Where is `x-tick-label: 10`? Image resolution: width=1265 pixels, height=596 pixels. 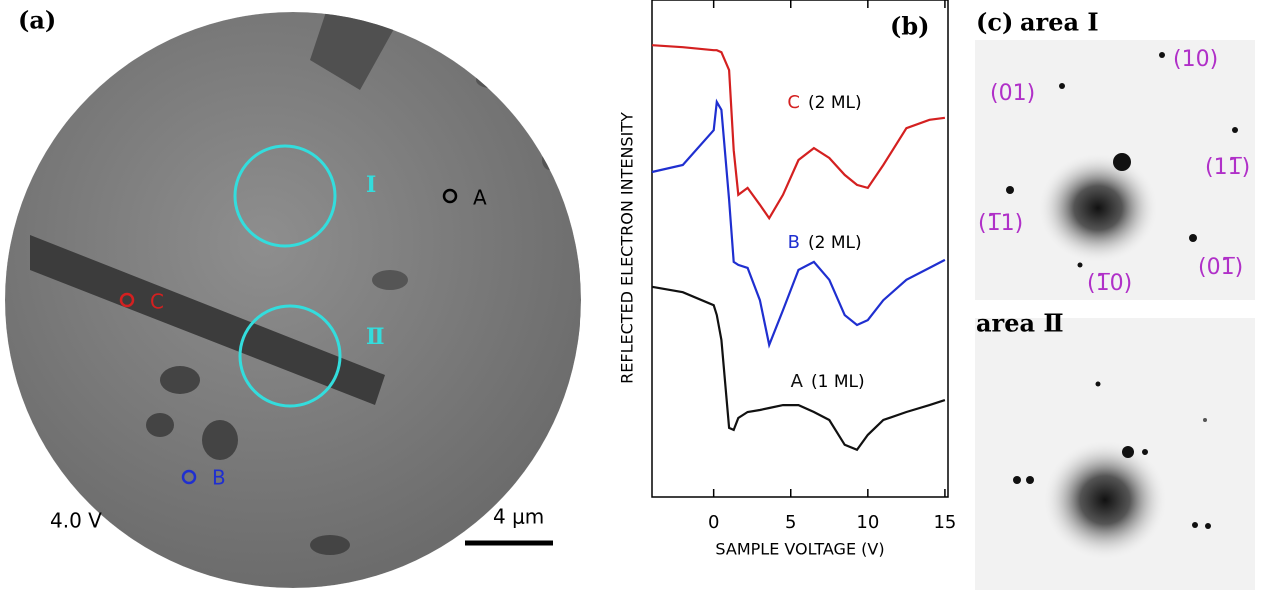
x-tick-label: 10 is located at coordinates (867, 522).